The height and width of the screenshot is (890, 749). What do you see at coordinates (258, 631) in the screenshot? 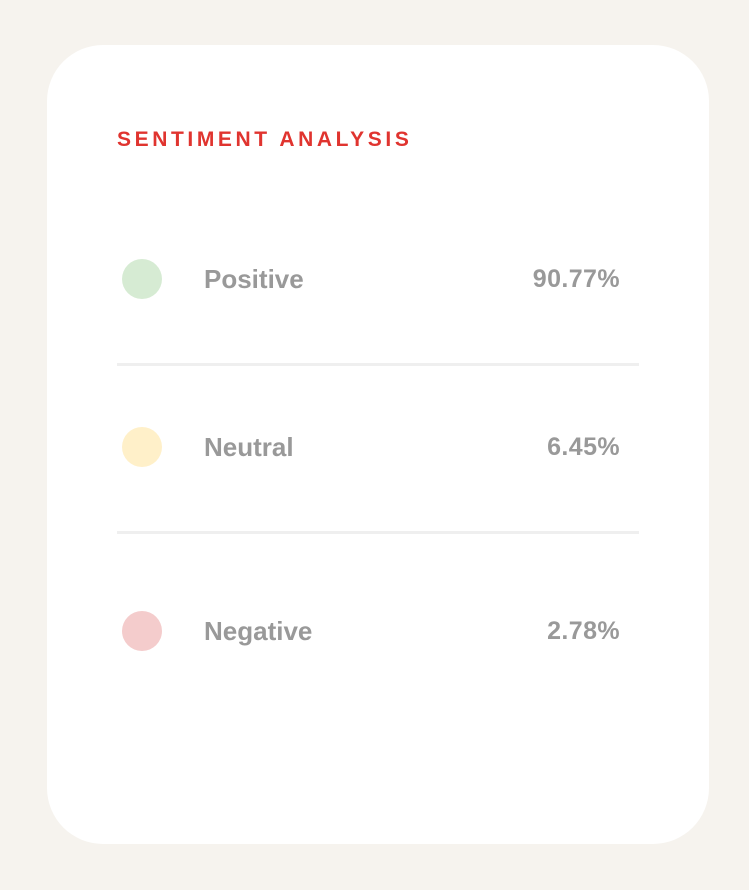
I see `sentiment-label: Negative` at bounding box center [258, 631].